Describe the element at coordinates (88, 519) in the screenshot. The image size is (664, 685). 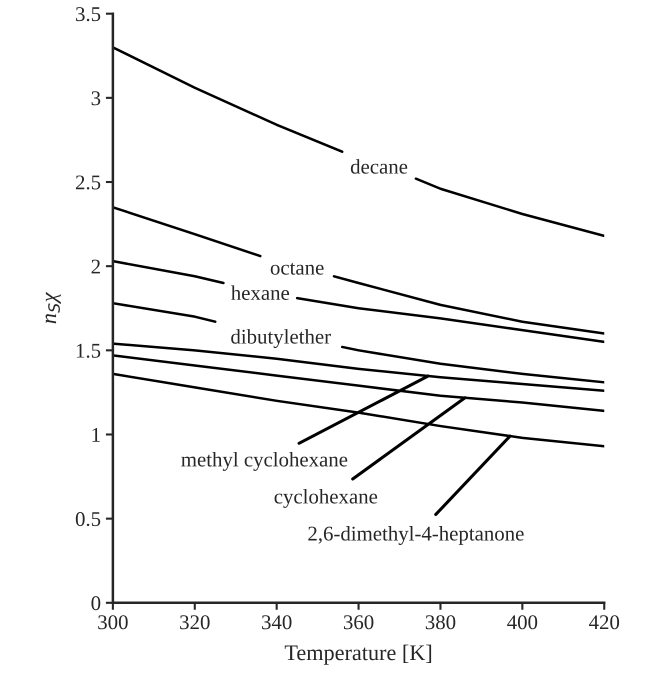
I see `y-tick-label: 0.5` at that location.